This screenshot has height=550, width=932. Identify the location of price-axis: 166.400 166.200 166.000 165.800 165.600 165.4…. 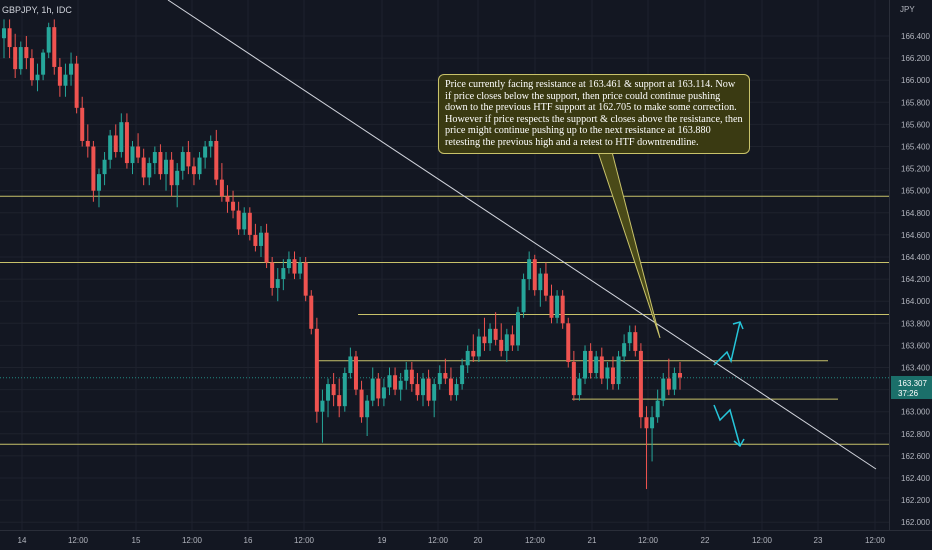
(915, 279).